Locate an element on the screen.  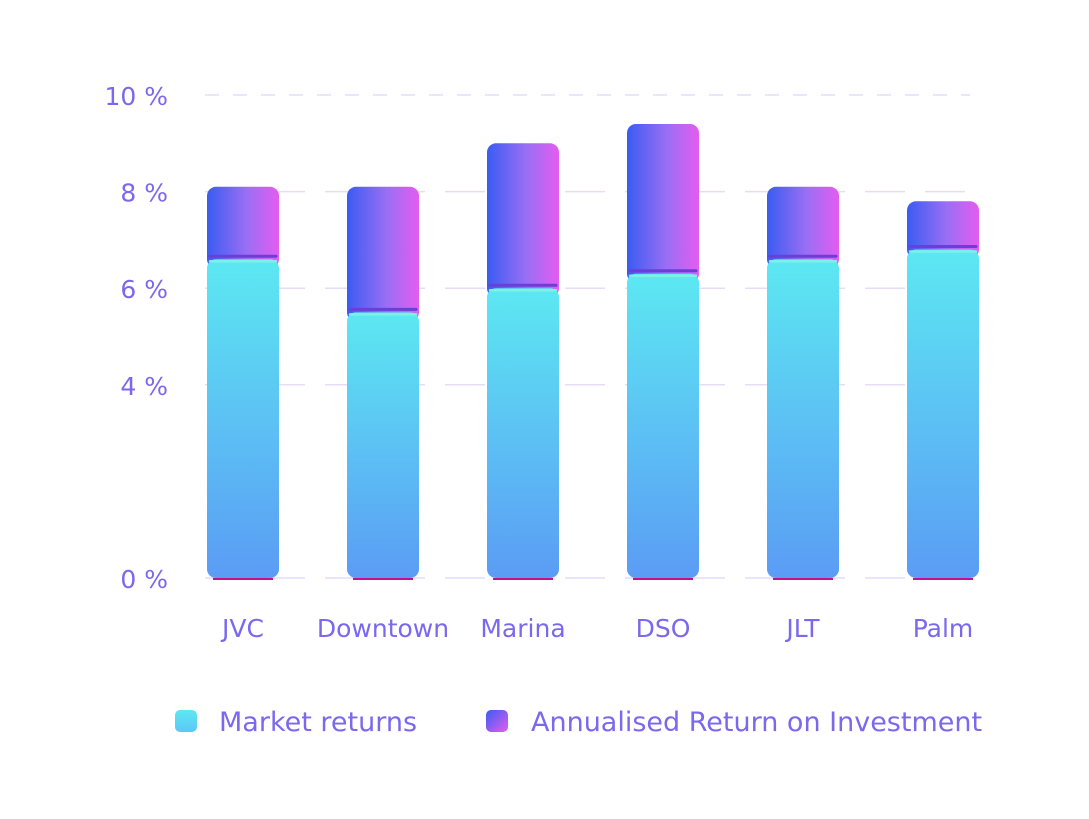
x-tick-label: Marina is located at coordinates (522, 628).